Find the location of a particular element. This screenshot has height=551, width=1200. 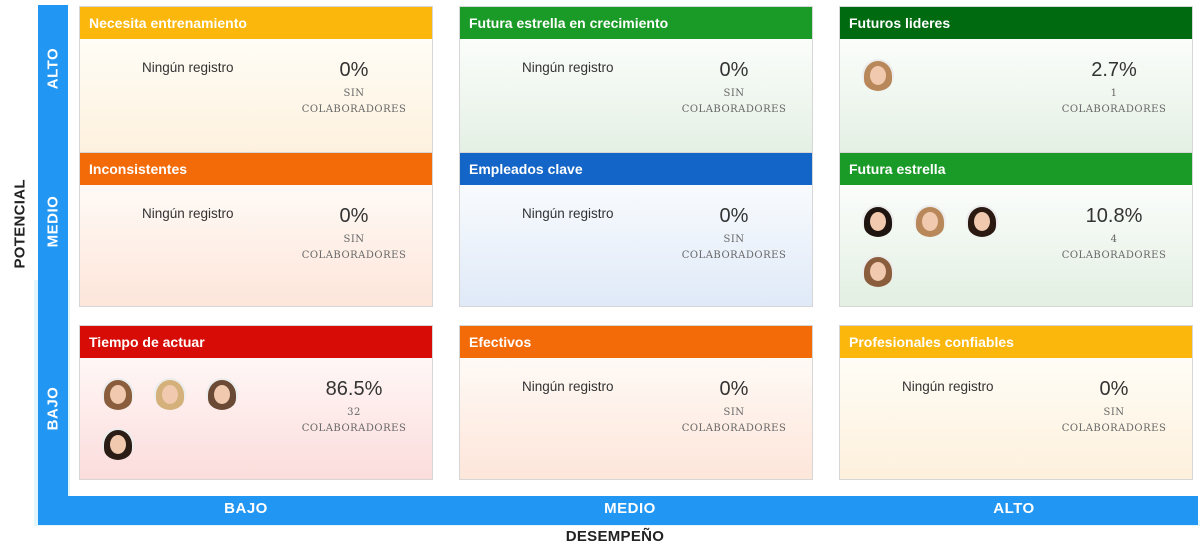

x-axis-bar is located at coordinates (618, 510).